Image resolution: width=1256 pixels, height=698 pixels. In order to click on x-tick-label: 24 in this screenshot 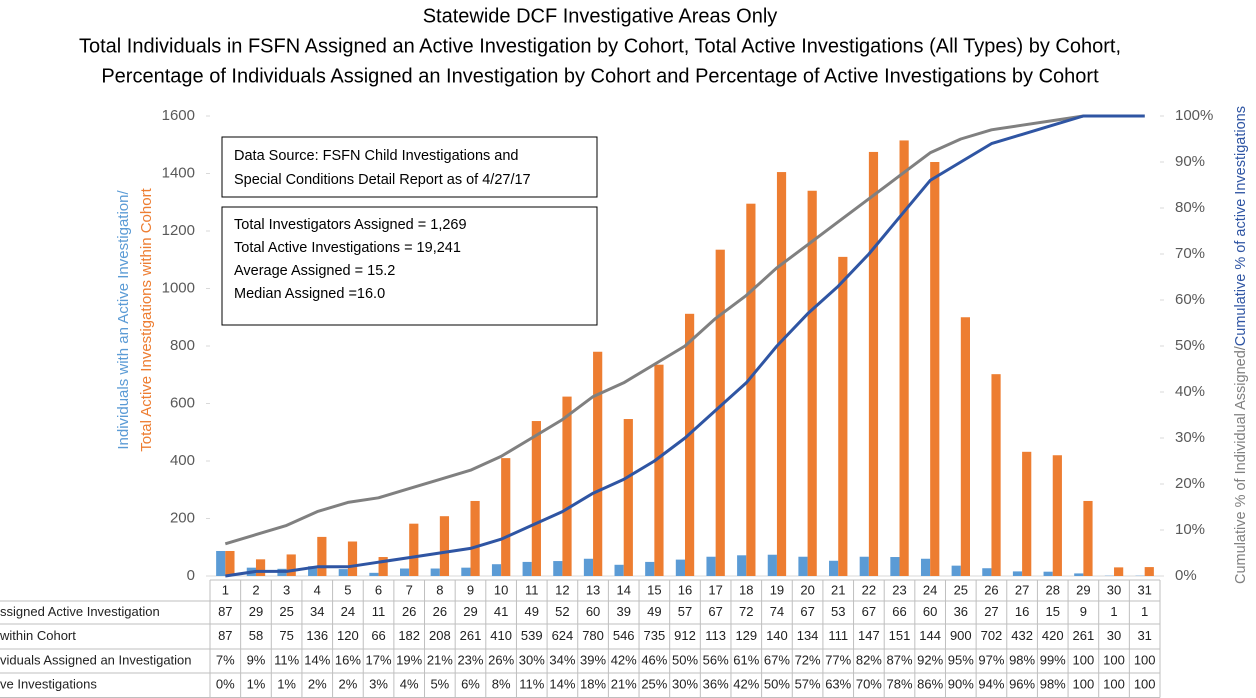, I will do `click(930, 589)`.